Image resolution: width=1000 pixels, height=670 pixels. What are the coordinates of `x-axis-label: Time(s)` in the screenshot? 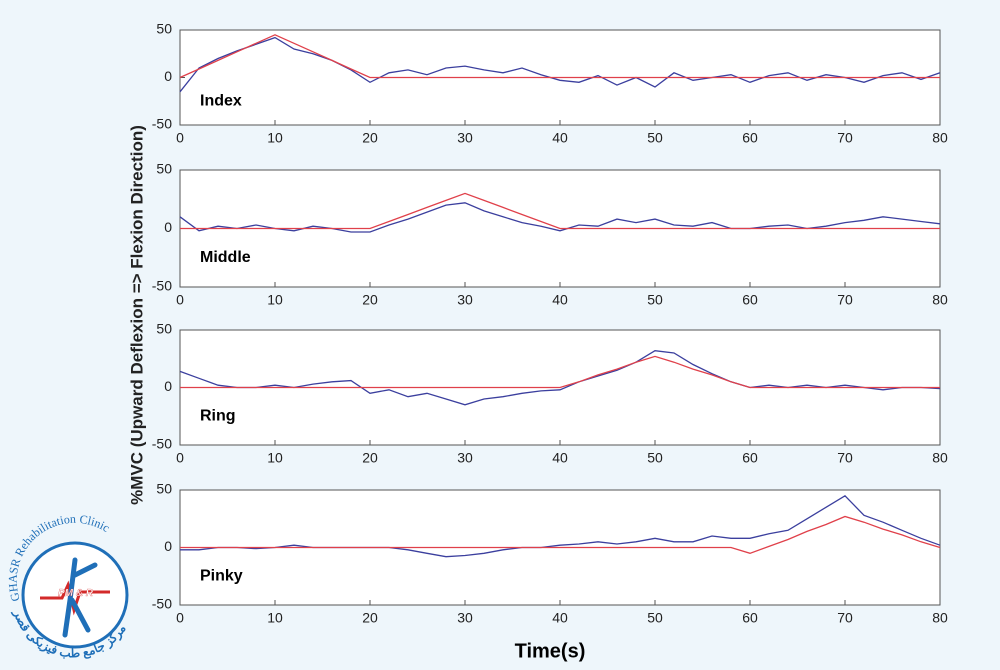 It's located at (550, 651).